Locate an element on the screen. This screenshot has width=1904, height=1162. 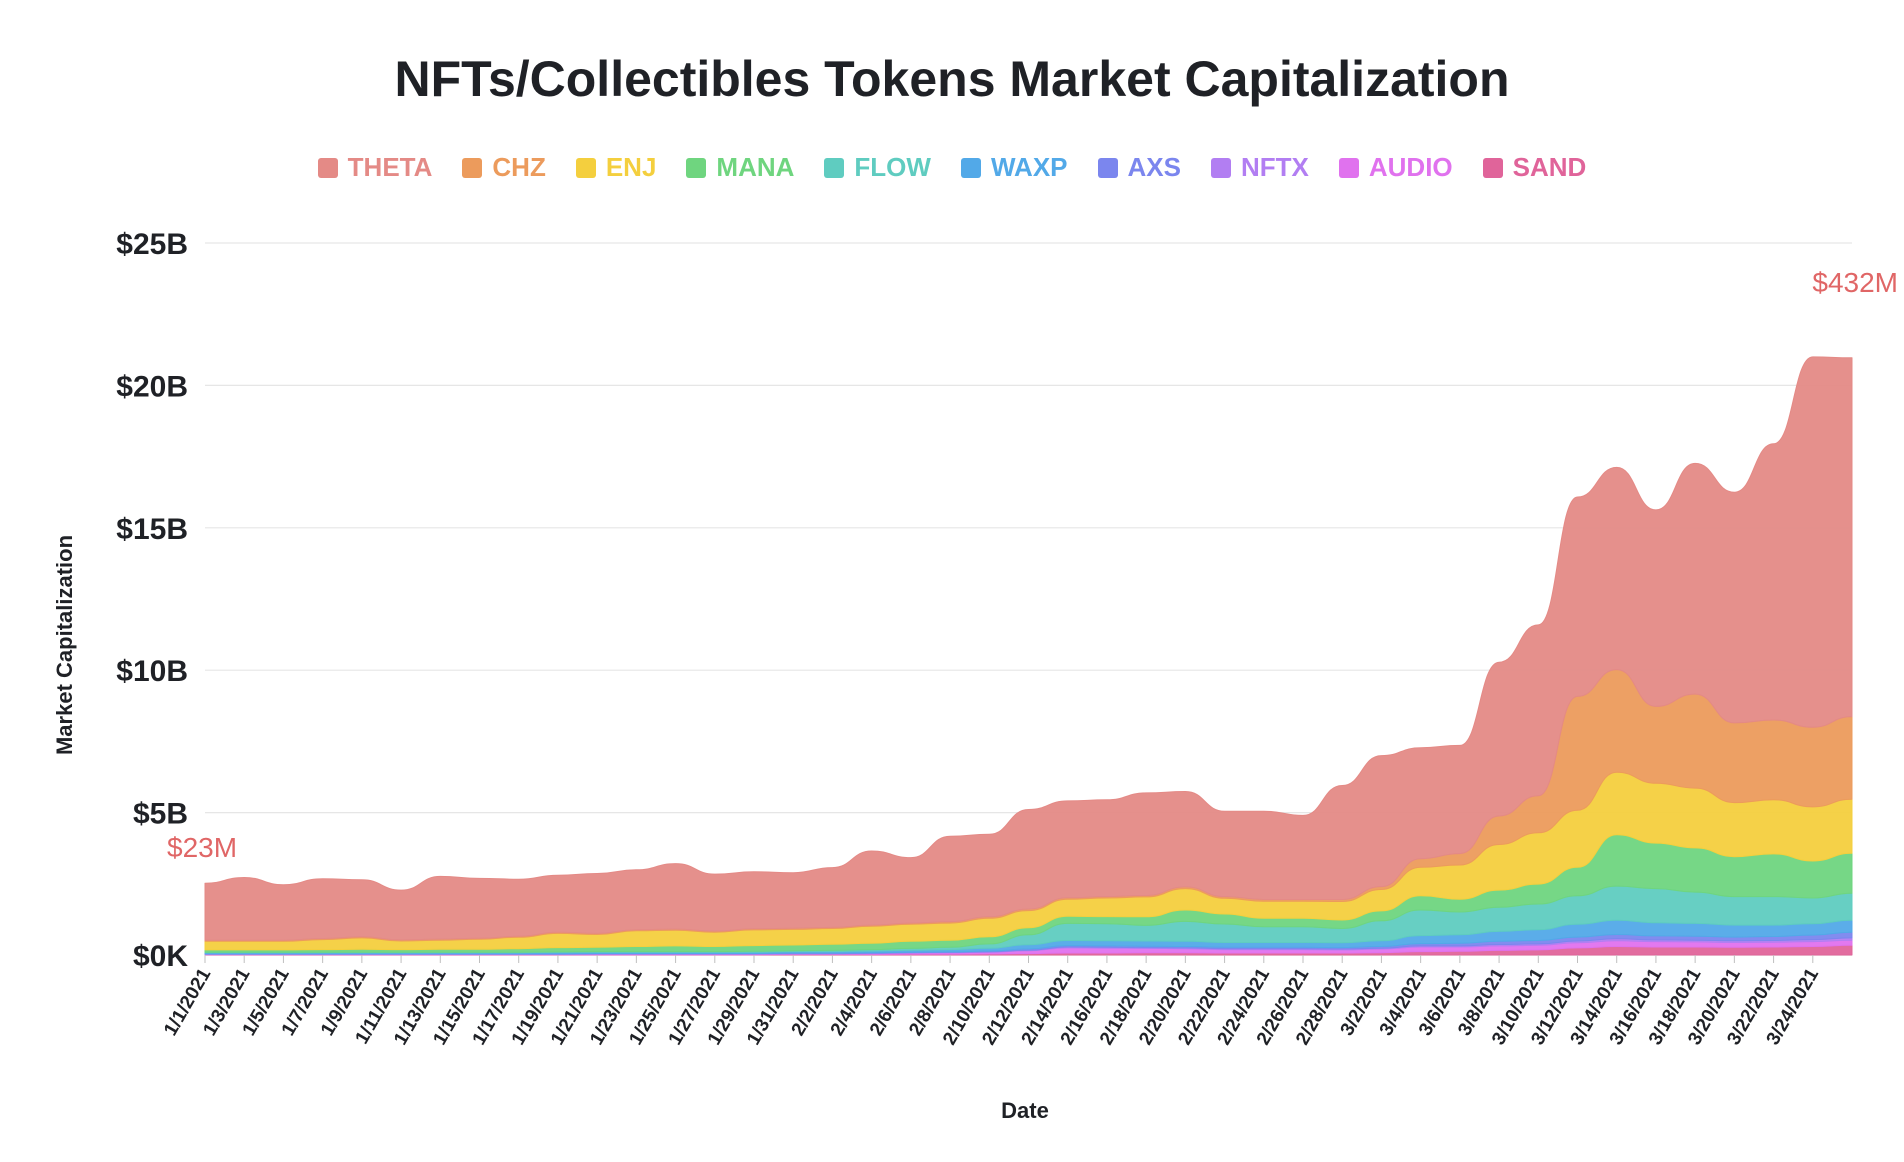
legend: THETA CHZ ENJ MANA FLOW WAXP AXS NFTX AUDIO SAND is located at coordinates (952, 167).